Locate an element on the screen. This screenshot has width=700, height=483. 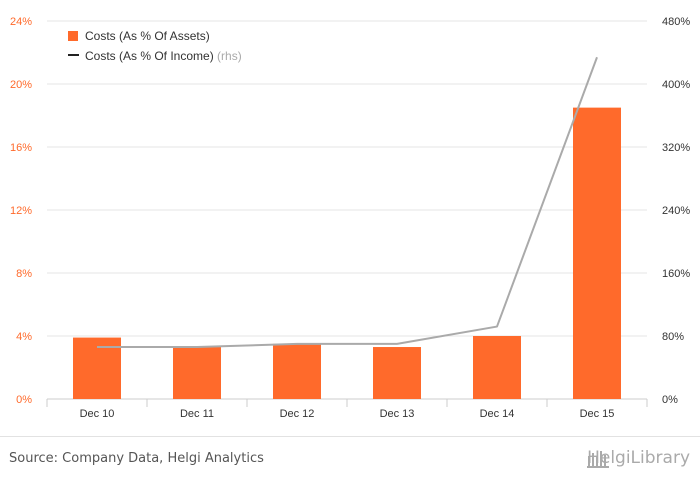
right-tick-label: 160% is located at coordinates (676, 274).